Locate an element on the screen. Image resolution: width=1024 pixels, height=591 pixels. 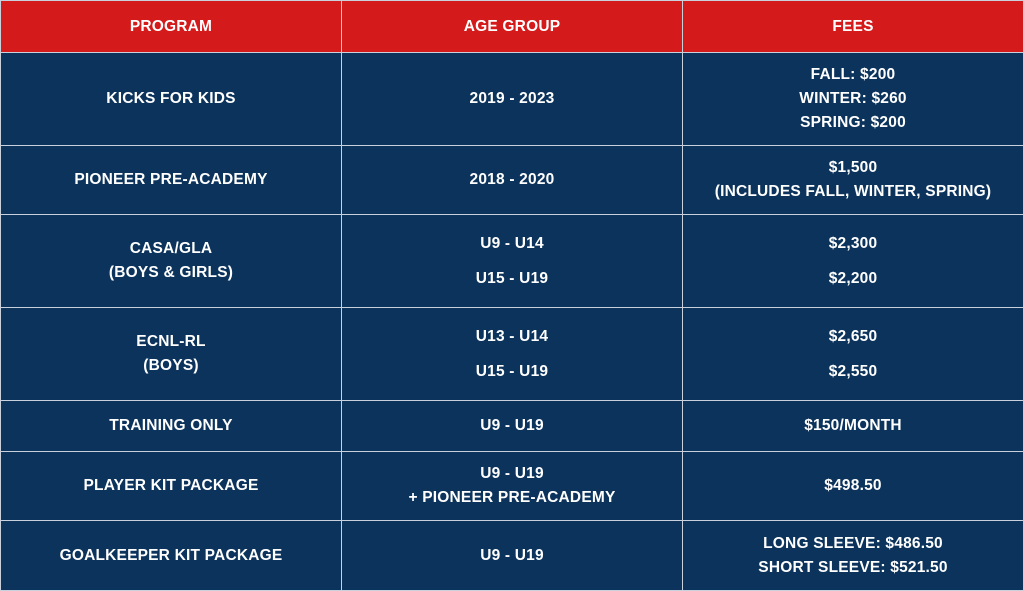
program-cell: PLAYER KIT PACKAGE is located at coordinates (171, 486).